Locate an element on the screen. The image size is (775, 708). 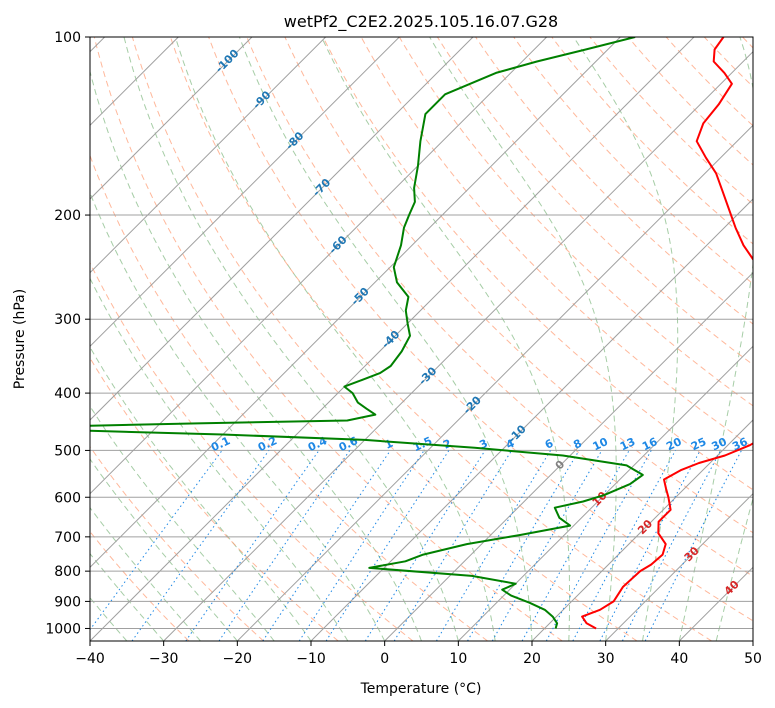
x-axis: −40 −30 −20 −10 0 10 20 30 40 50 is located at coordinates (418, 654).